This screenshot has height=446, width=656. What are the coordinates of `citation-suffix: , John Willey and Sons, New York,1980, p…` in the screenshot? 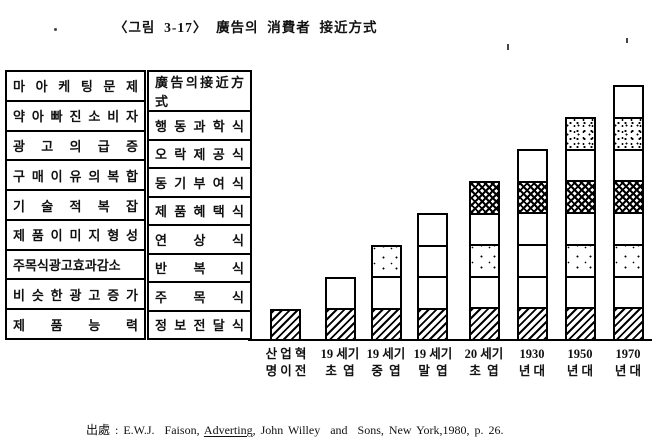 It's located at (378, 430).